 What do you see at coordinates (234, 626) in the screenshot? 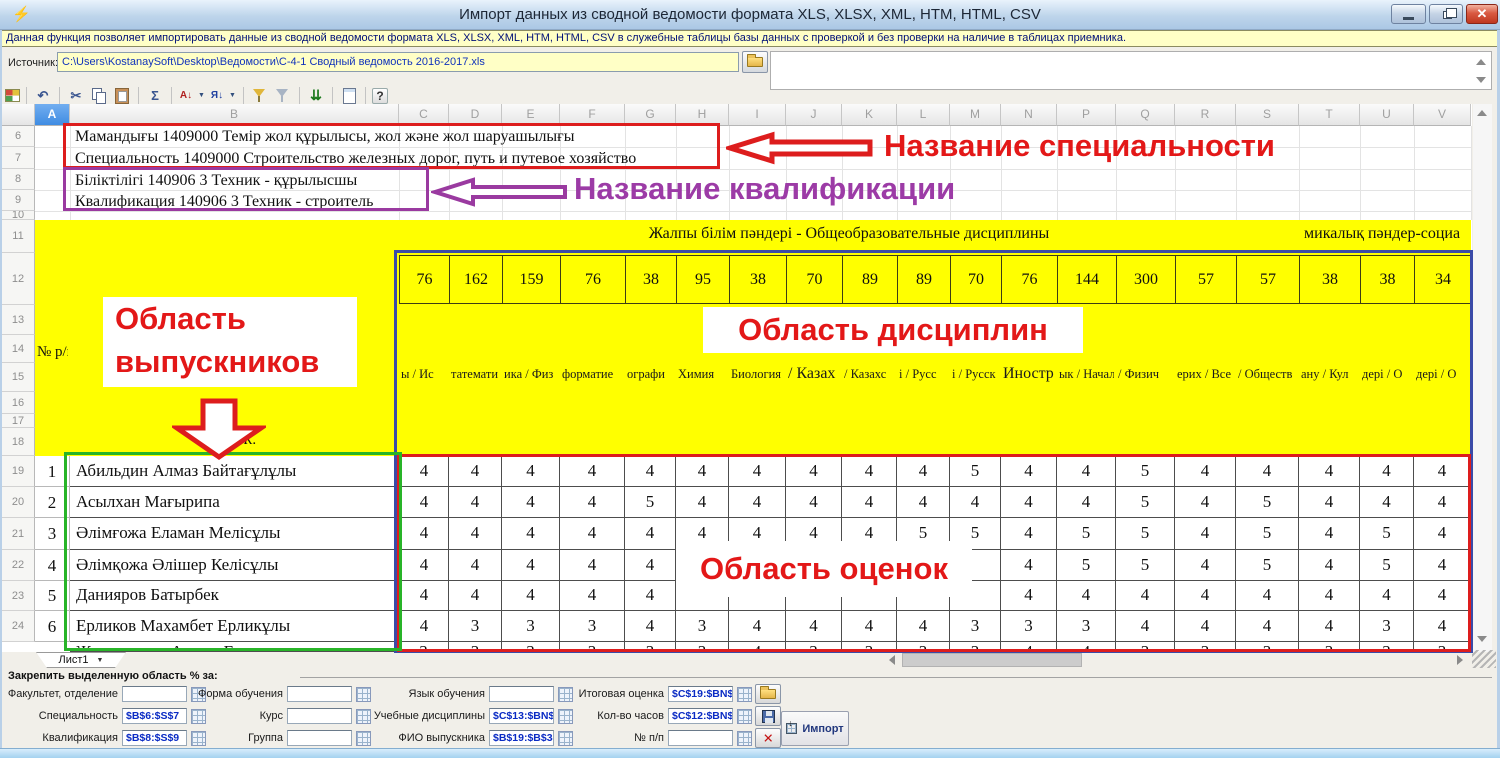
I see `student-name-cell: Ерликов Махамбет Ерликұлы` at bounding box center [234, 626].